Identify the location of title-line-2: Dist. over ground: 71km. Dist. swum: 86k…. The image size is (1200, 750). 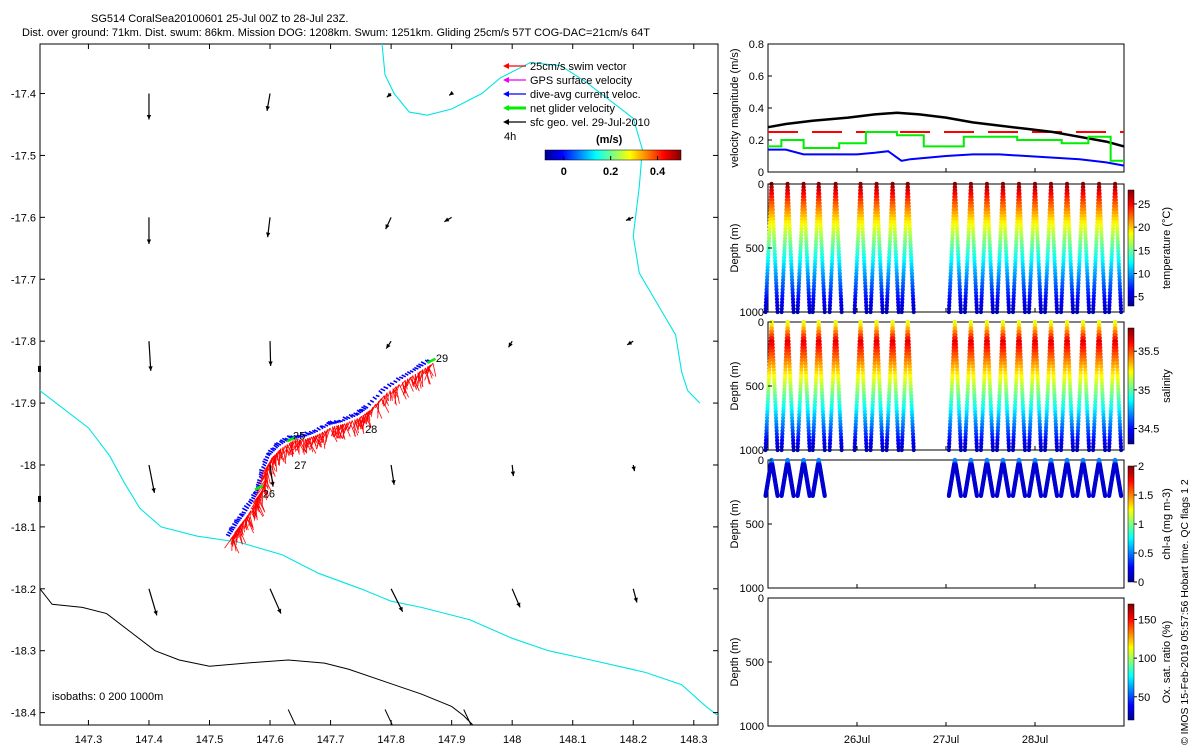
(336, 33).